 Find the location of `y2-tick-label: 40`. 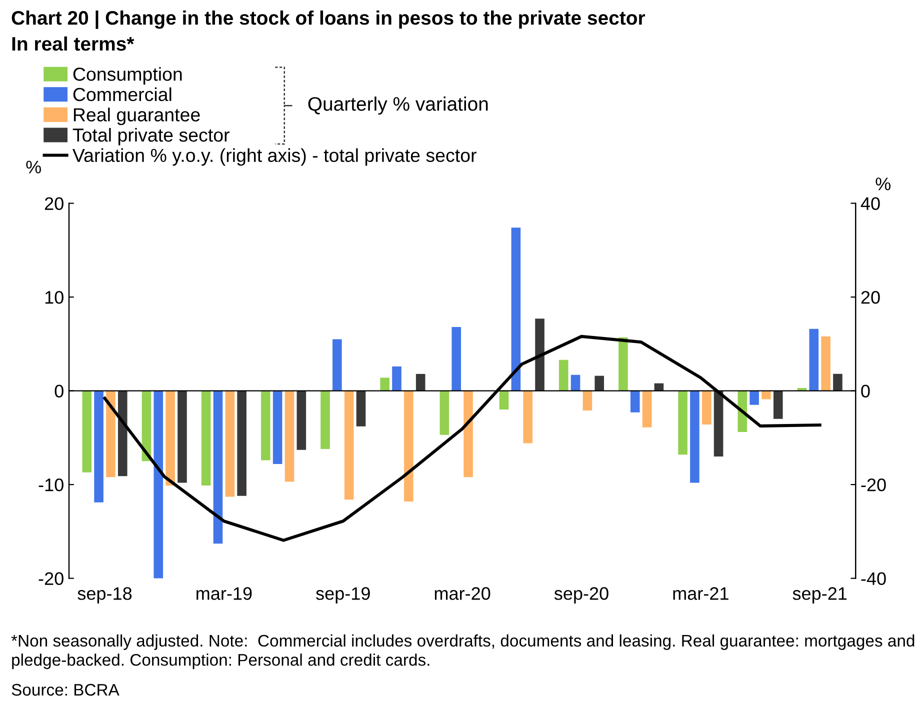

y2-tick-label: 40 is located at coordinates (870, 203).